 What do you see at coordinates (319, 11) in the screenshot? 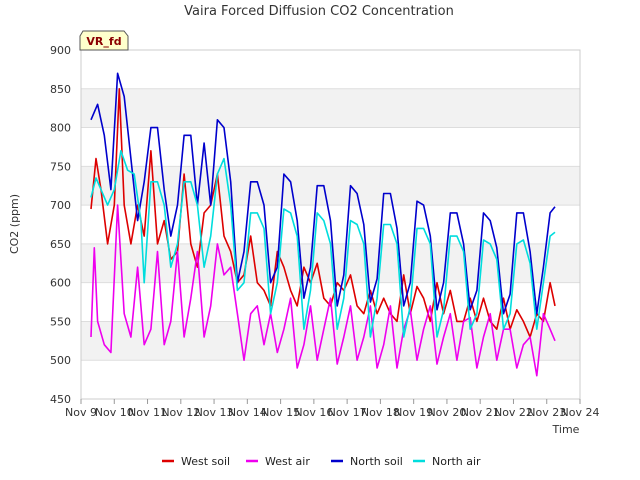
I see `chart-title: Vaira Forced Diffusion CO2 Concentration` at bounding box center [319, 11].